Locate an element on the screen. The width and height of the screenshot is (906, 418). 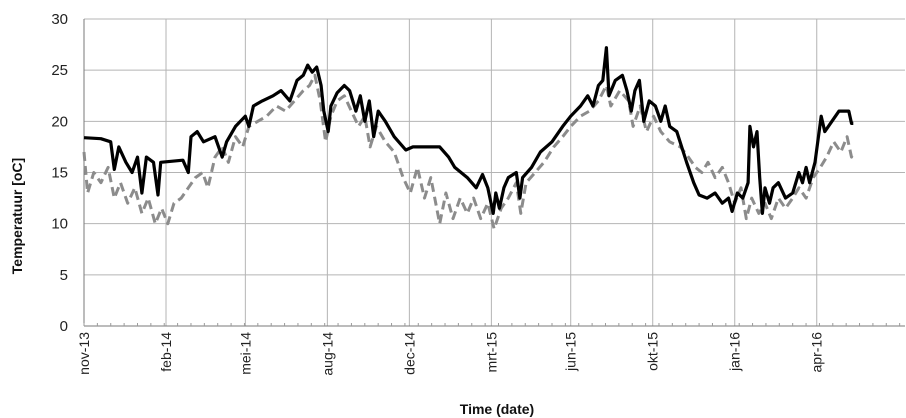
x-tick-label: jan-16 is located at coordinates (735, 352).